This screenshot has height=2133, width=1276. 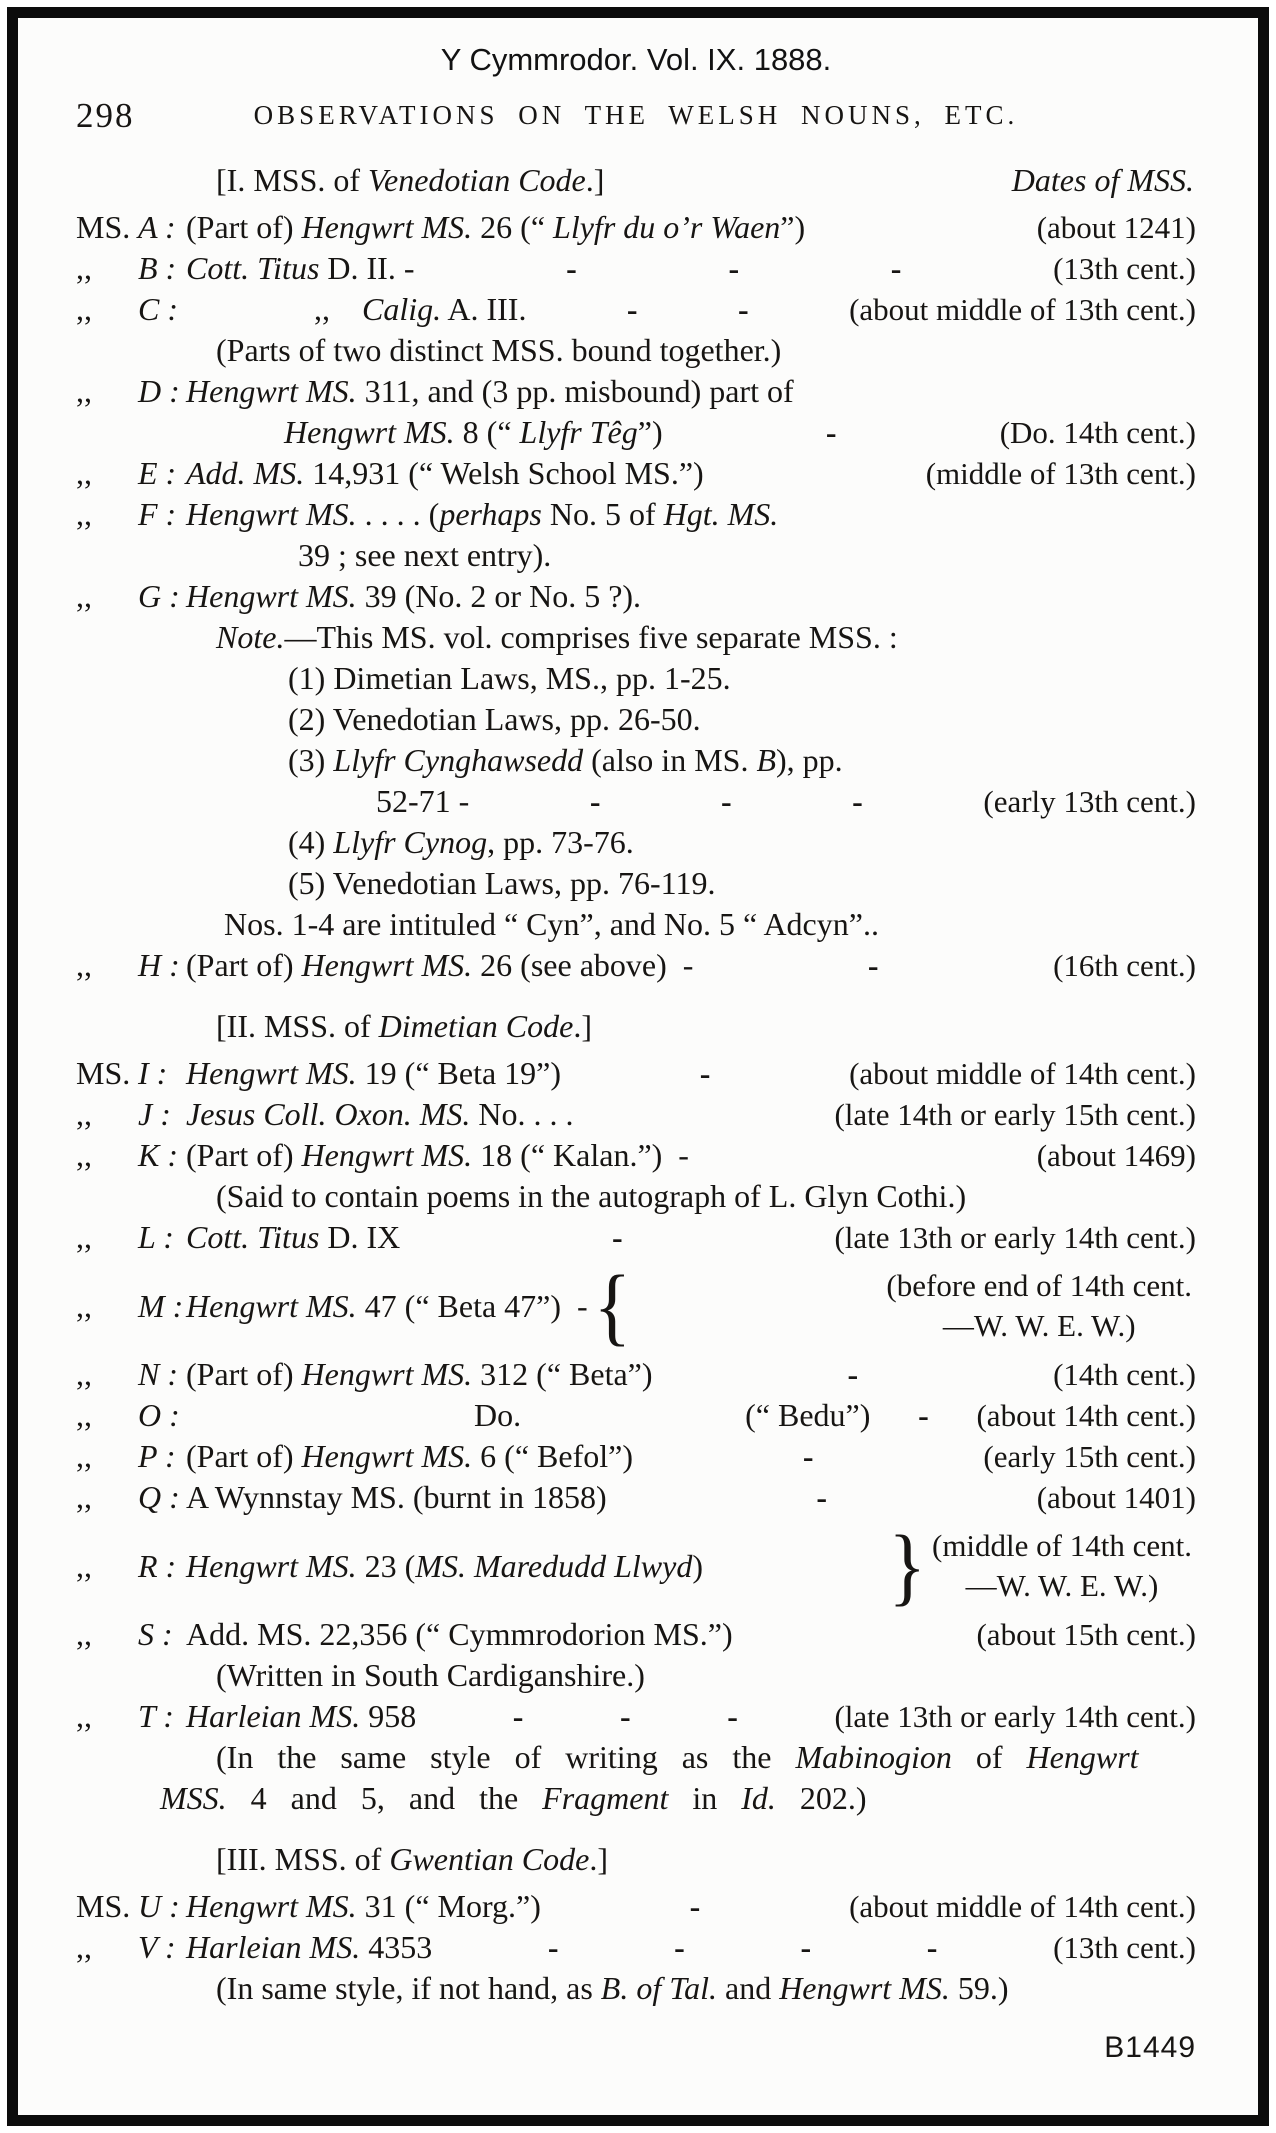 What do you see at coordinates (809, 760) in the screenshot?
I see `text-run: ), pp.` at bounding box center [809, 760].